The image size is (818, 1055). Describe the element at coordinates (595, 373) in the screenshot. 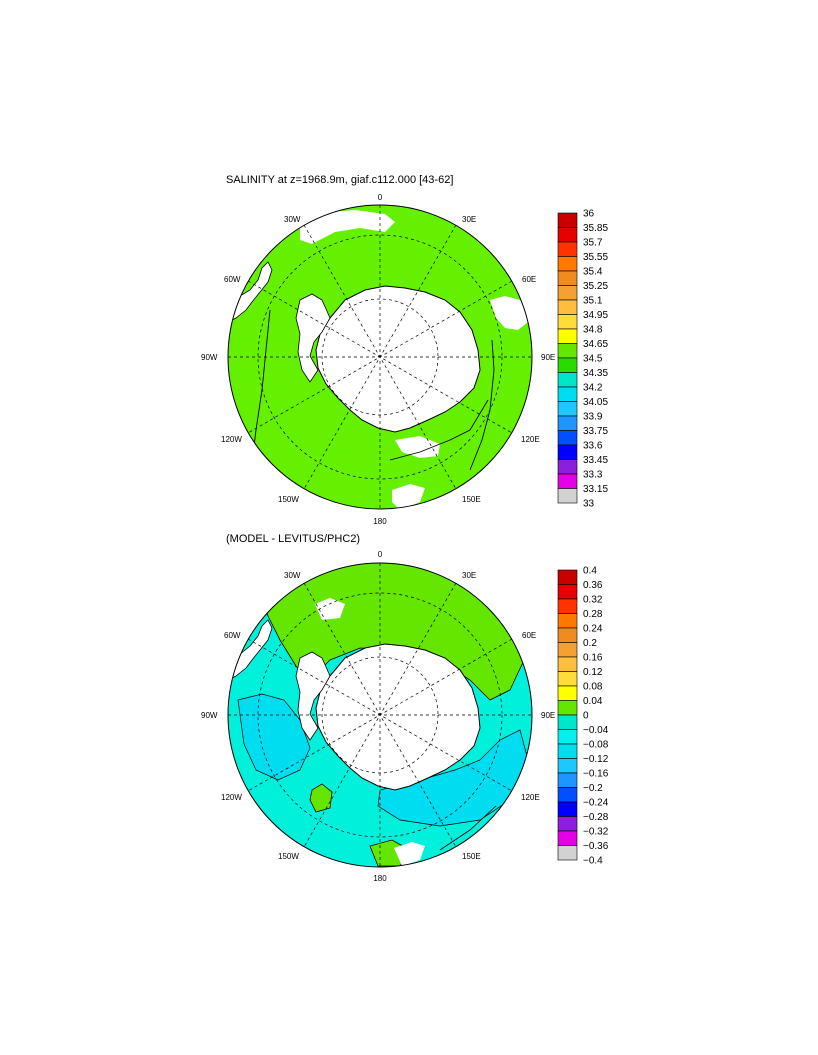

I see `colorbar-tick-label: 34.35` at that location.